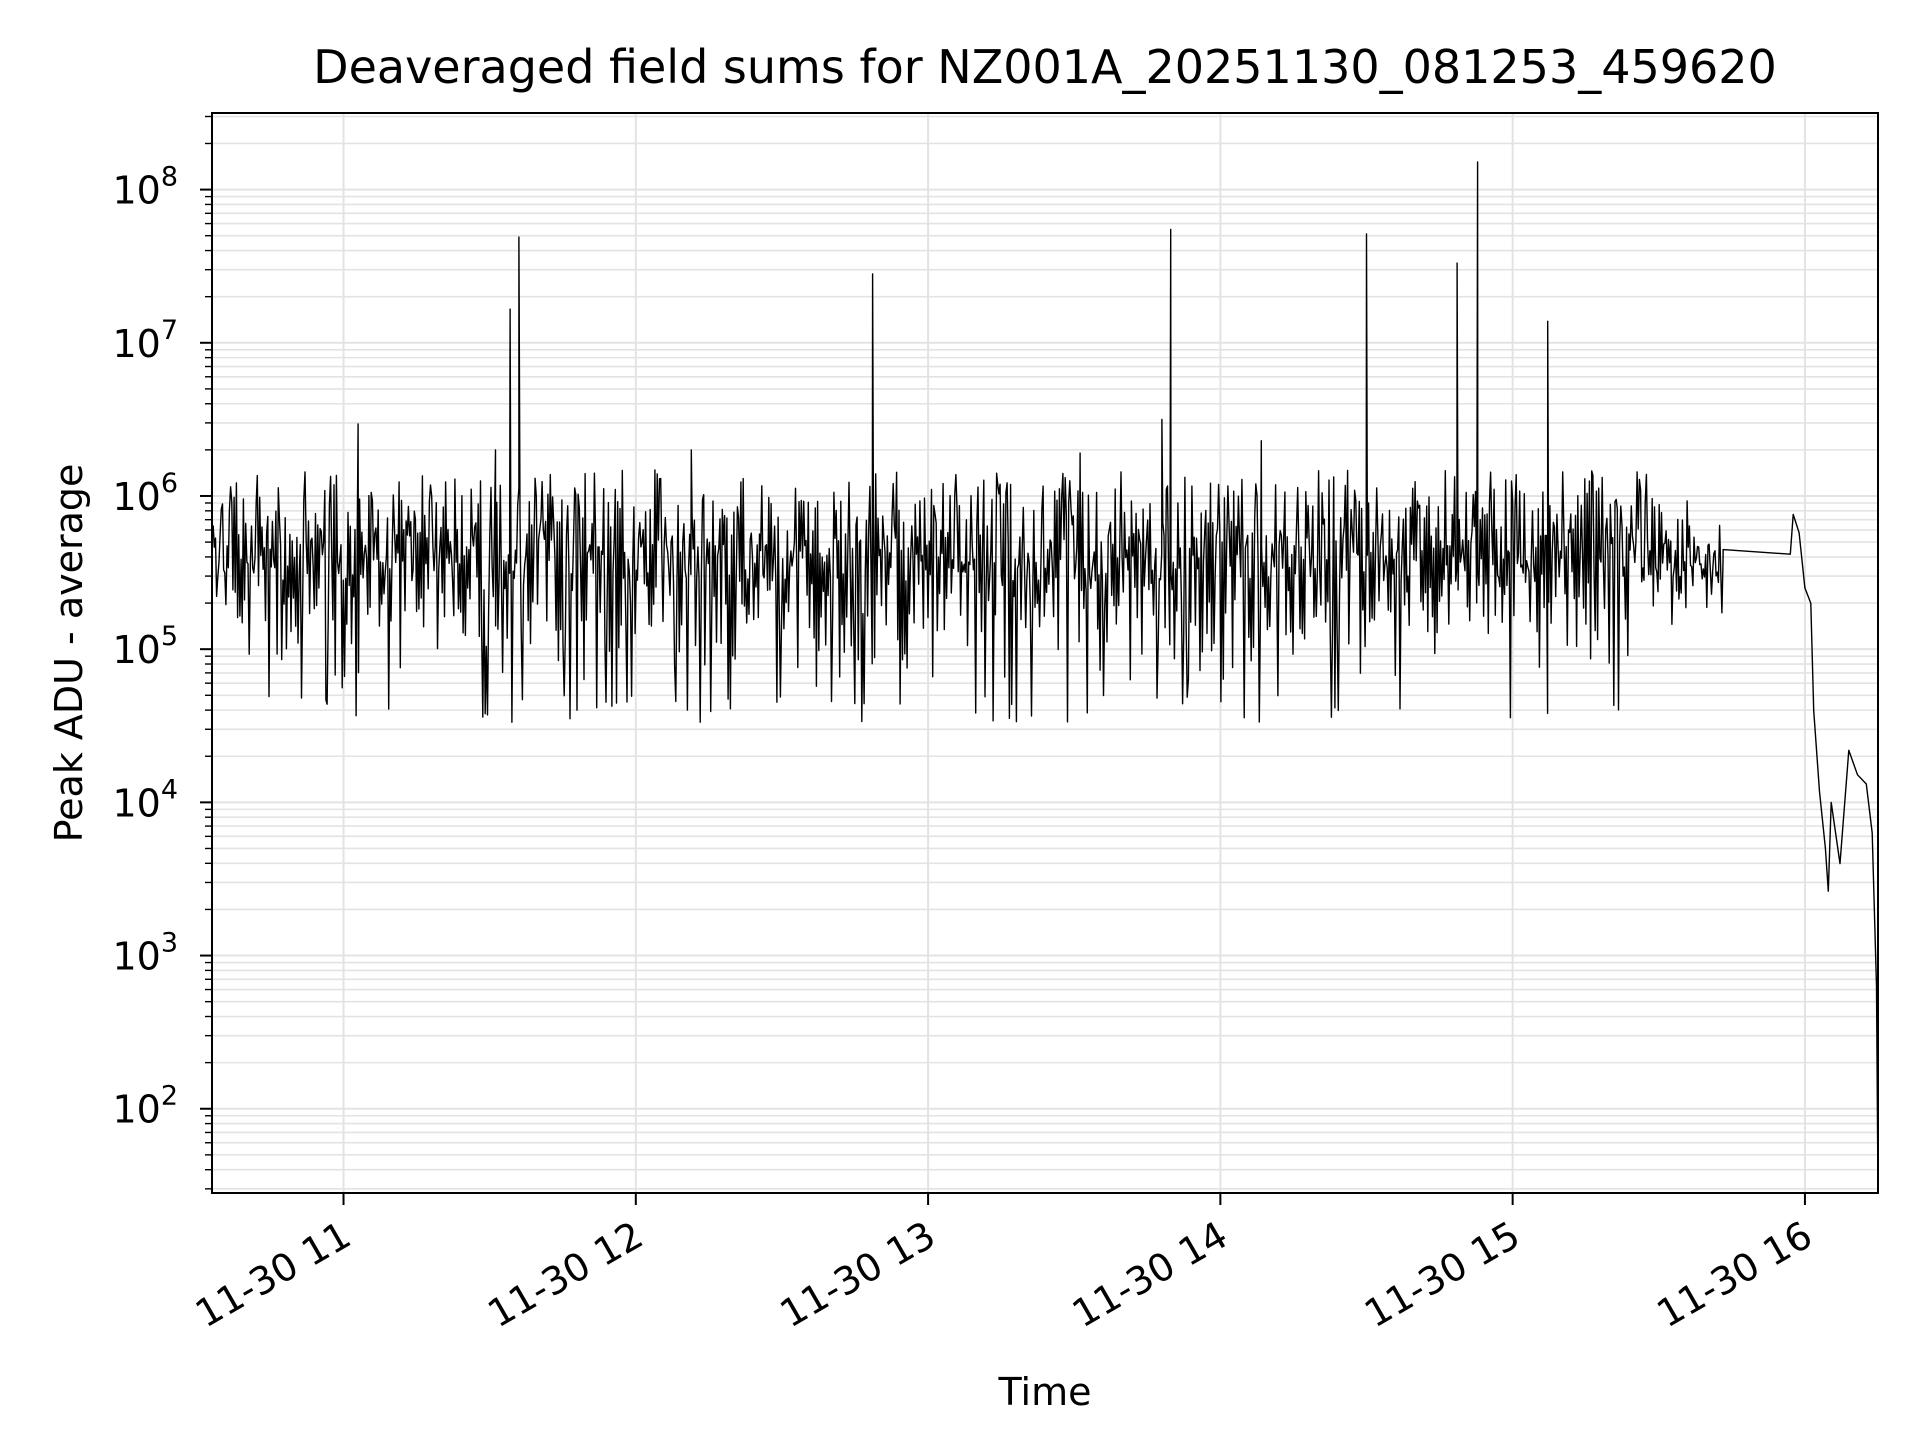 This screenshot has width=1920, height=1445. Describe the element at coordinates (169, 483) in the screenshot. I see `y-tick-label-exponent: 6` at that location.